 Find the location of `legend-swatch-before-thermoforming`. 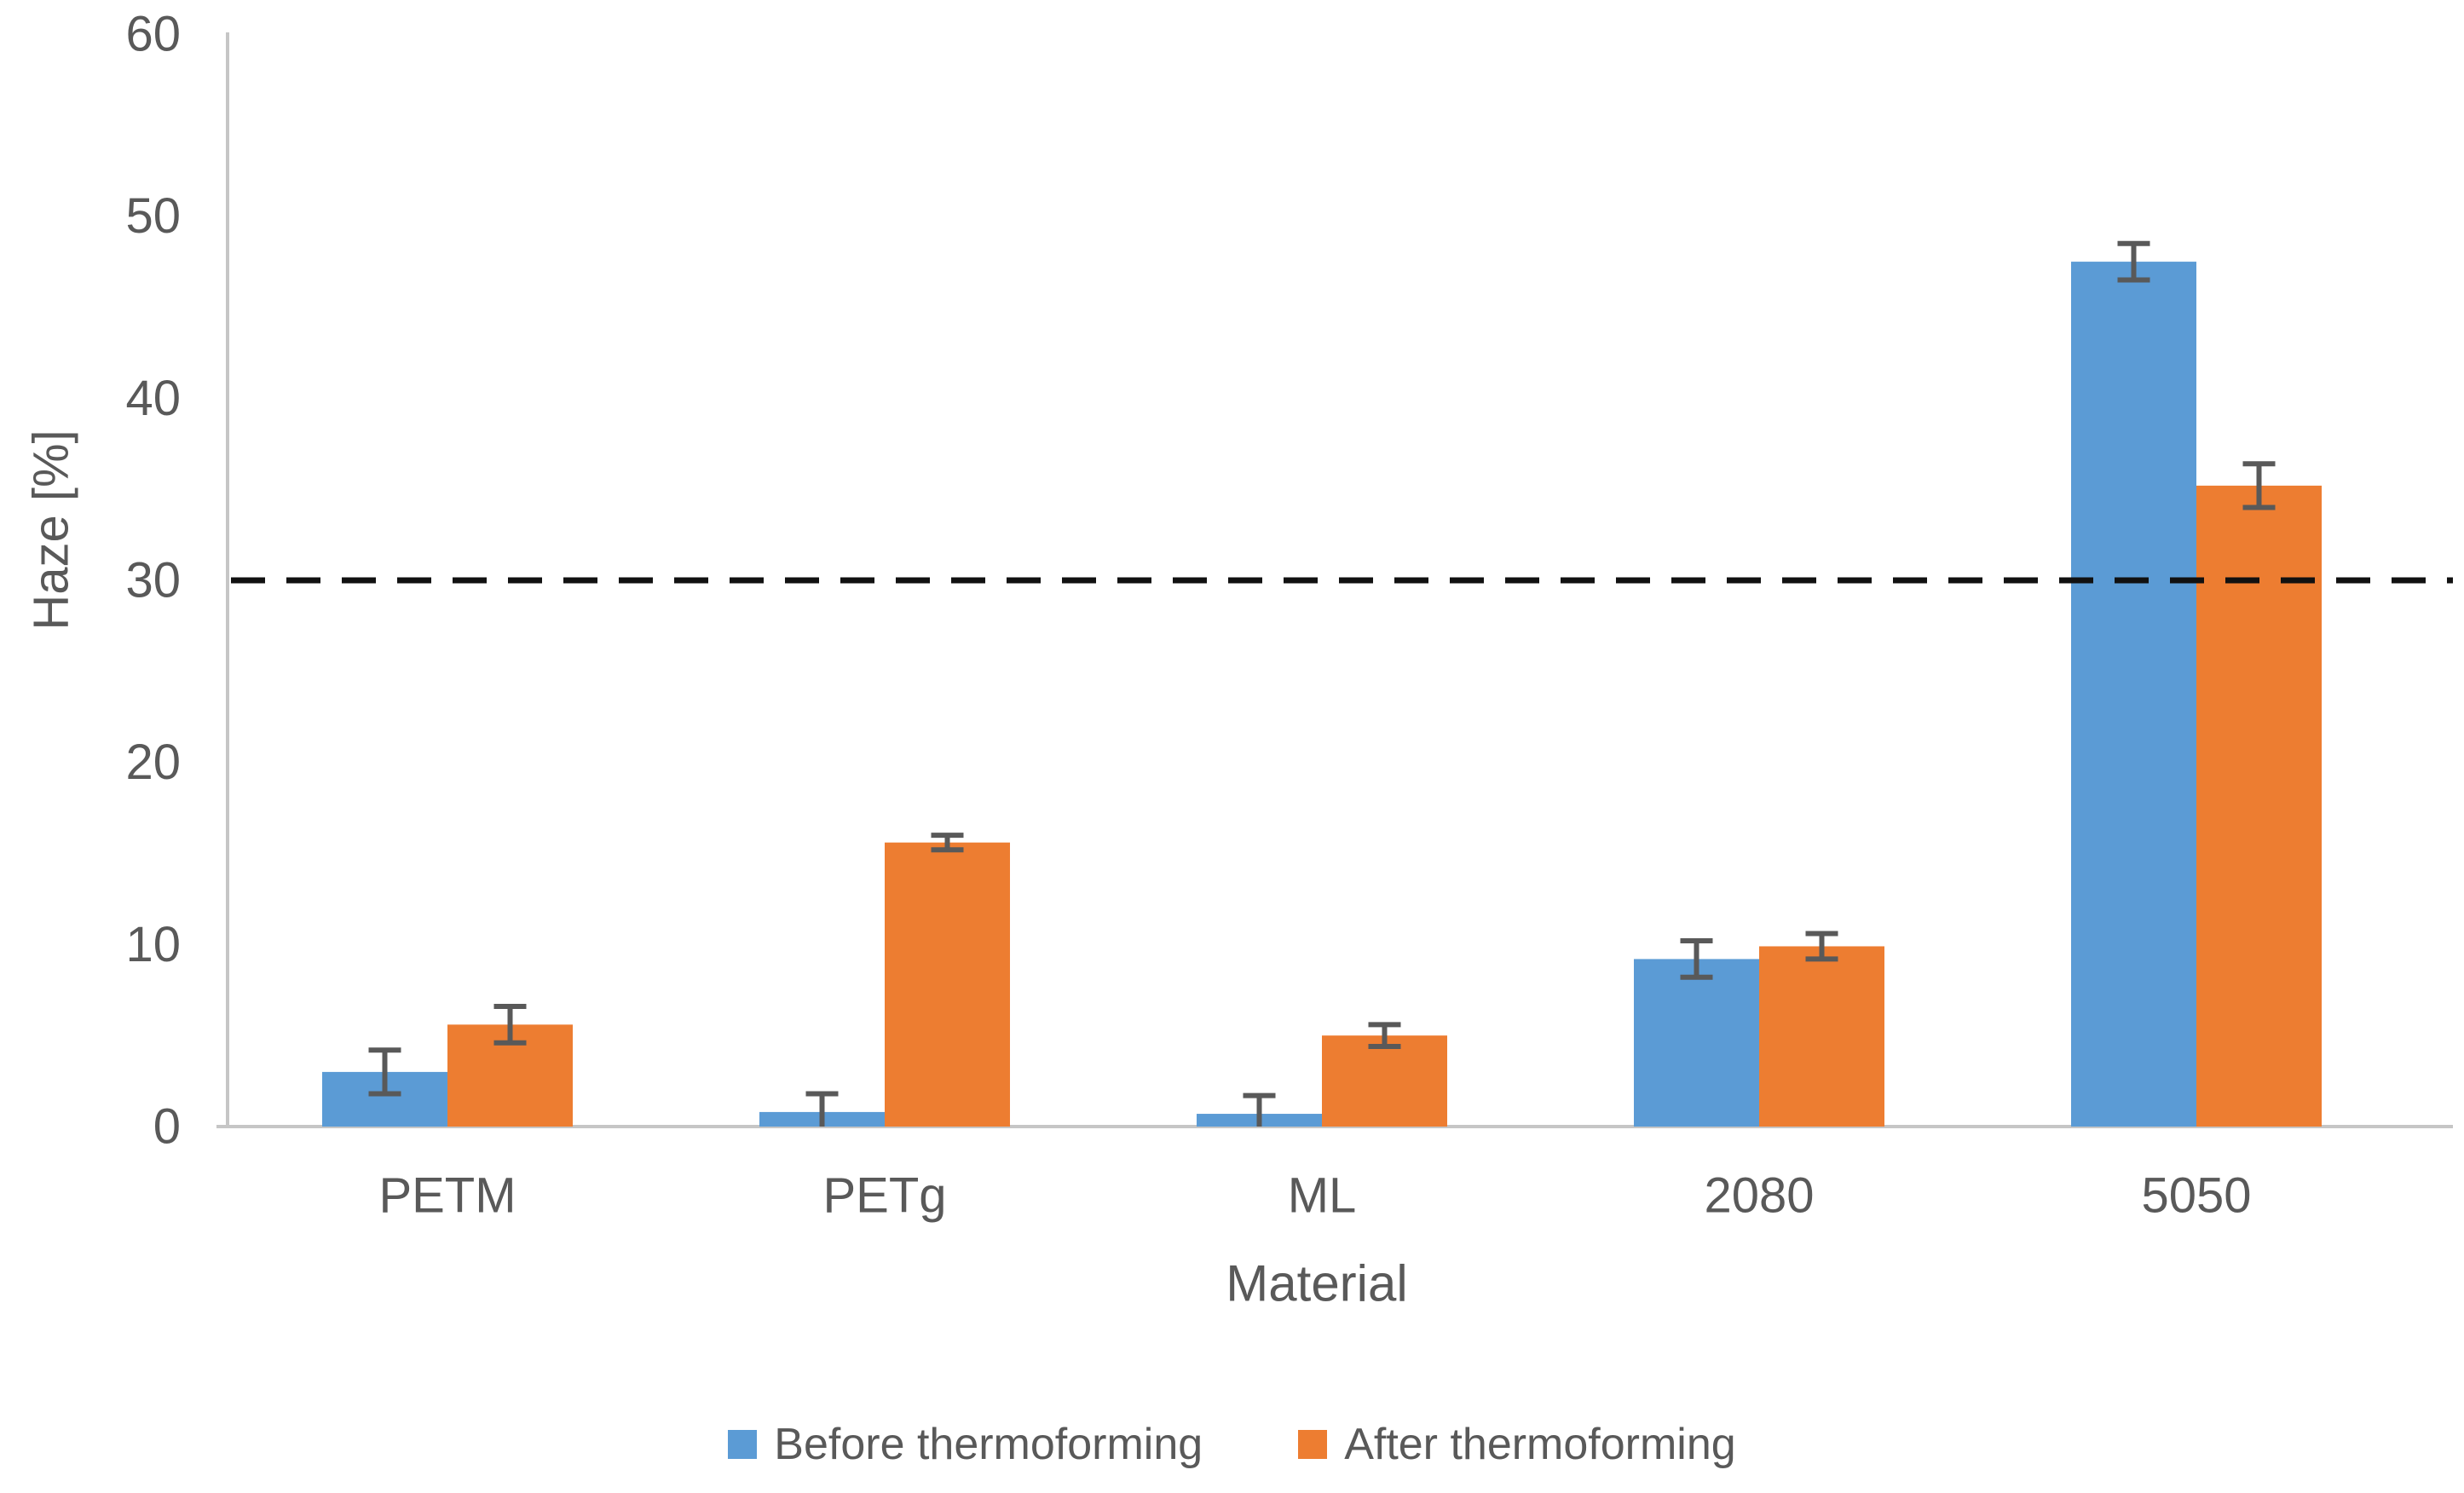

legend-swatch-before-thermoforming is located at coordinates (743, 1444).